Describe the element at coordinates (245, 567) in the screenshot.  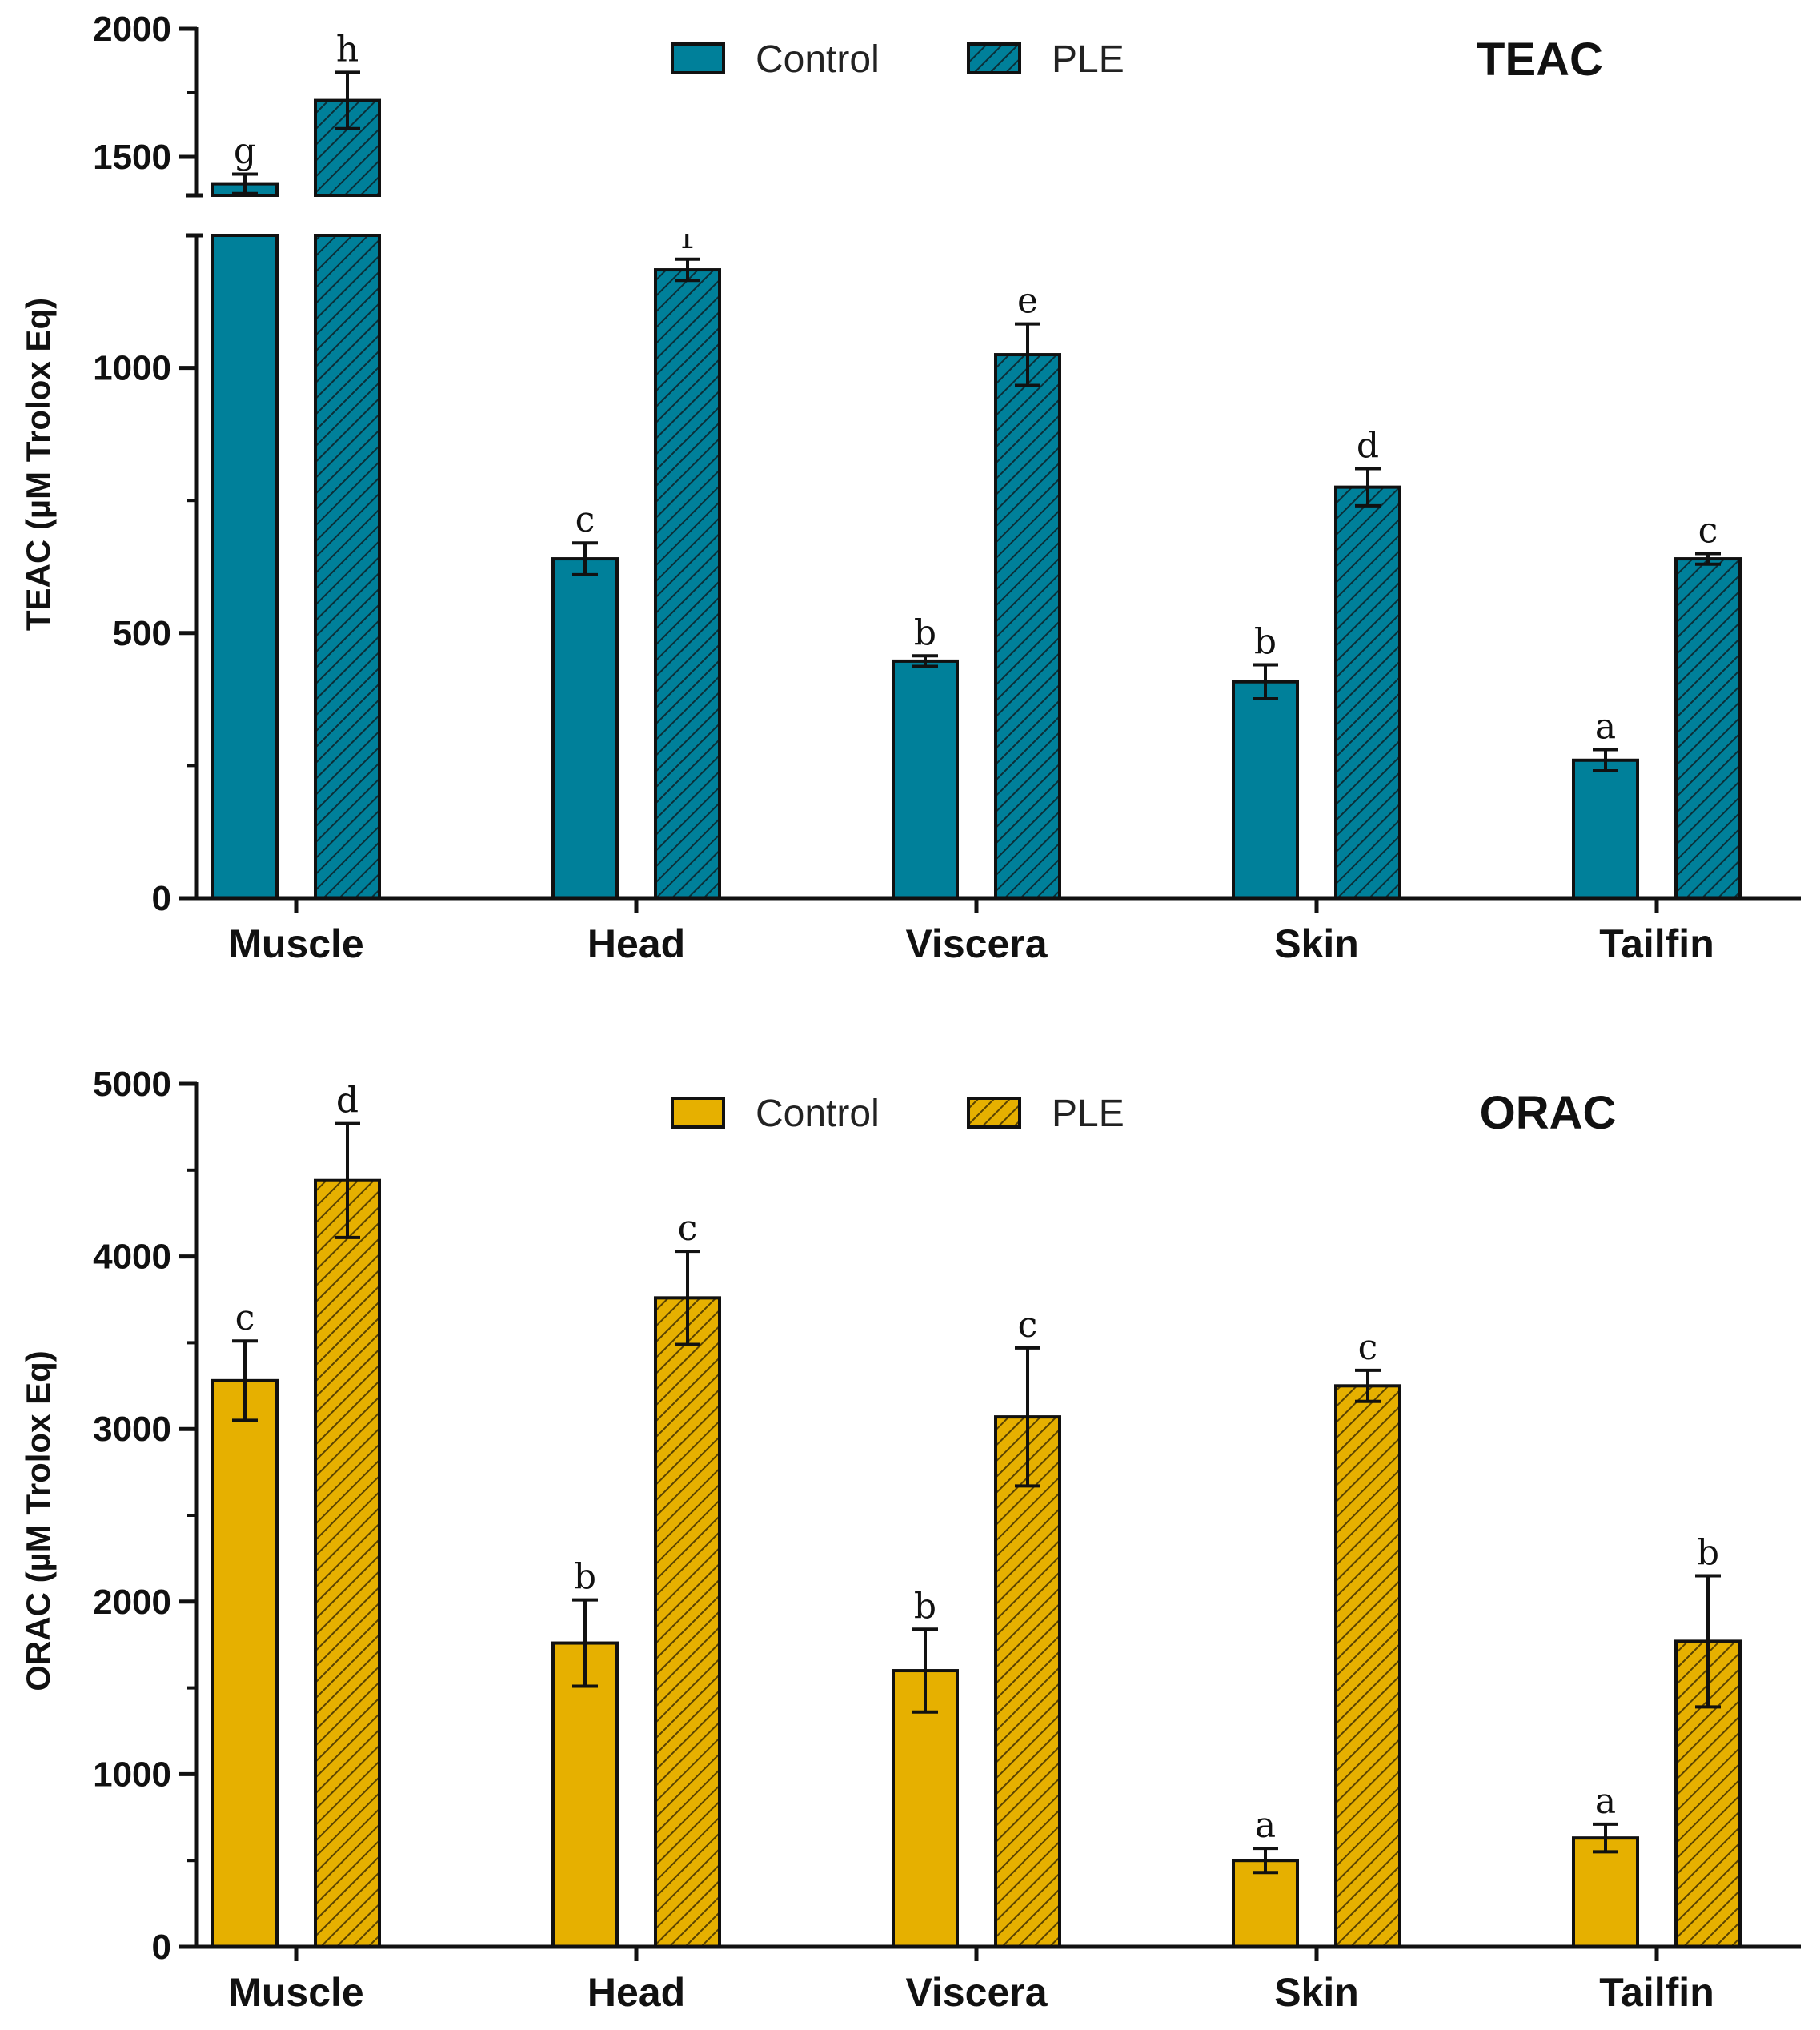
I see `teac-bar-control-muscle-lower` at that location.